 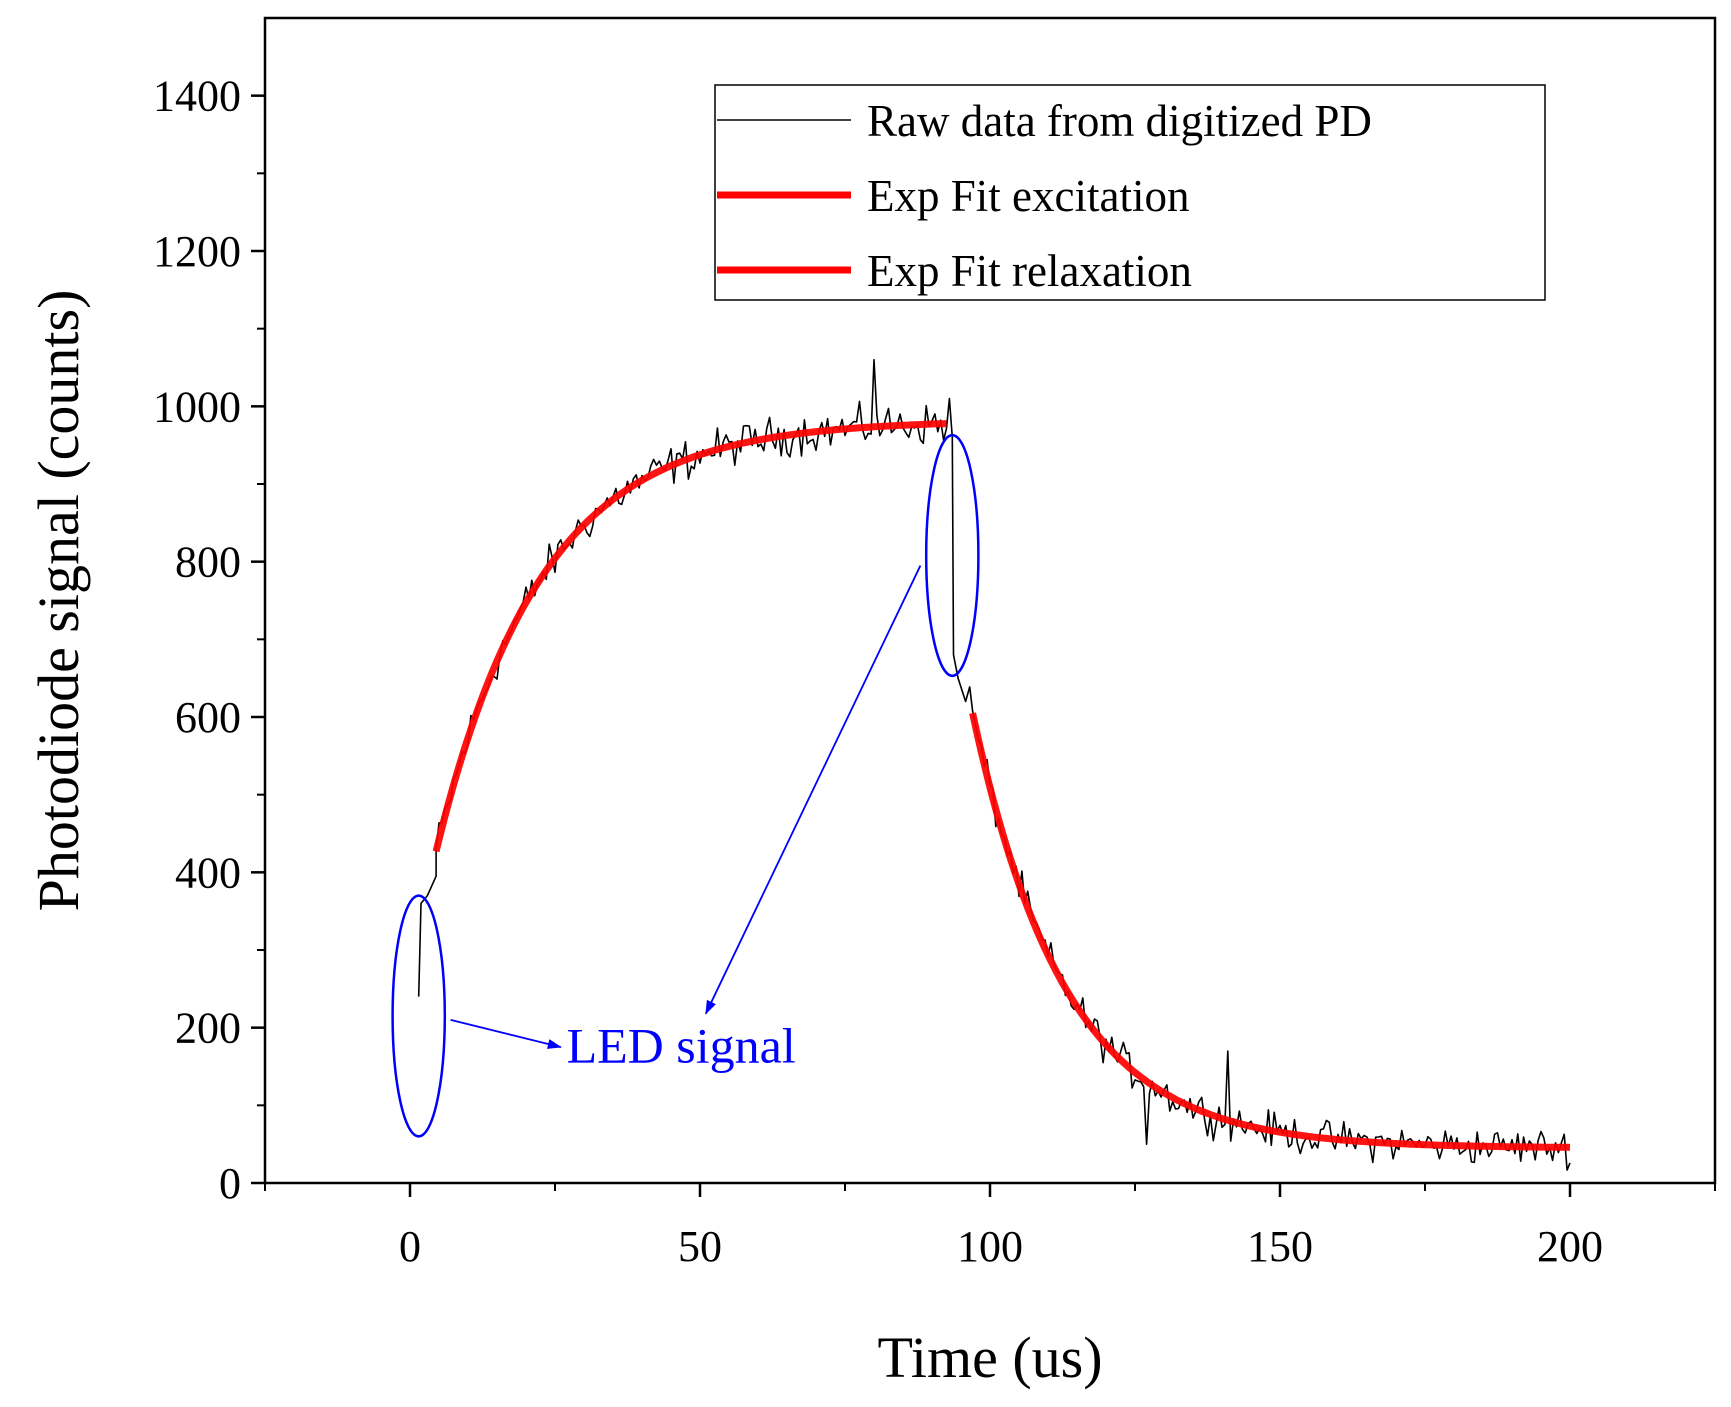 What do you see at coordinates (990, 1246) in the screenshot?
I see `x-tick-label: 100` at bounding box center [990, 1246].